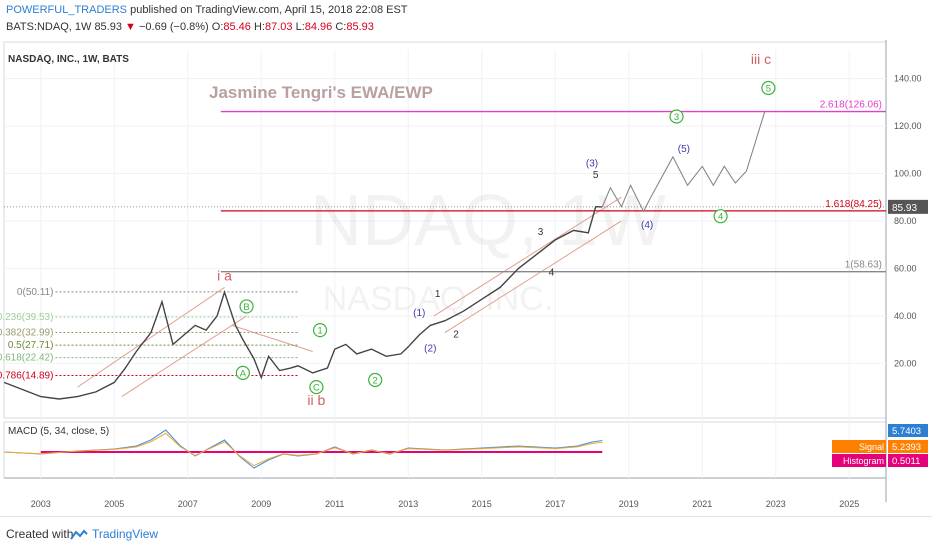 This screenshot has width=932, height=551. Describe the element at coordinates (702, 504) in the screenshot. I see `x-tick-label: 2021` at that location.